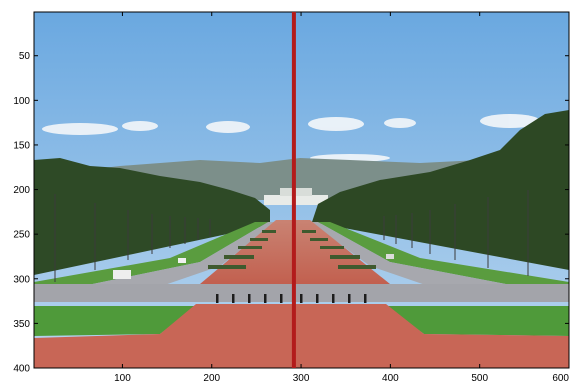 The height and width of the screenshot is (383, 579). I want to click on grass-lower-right, so click(477, 321).